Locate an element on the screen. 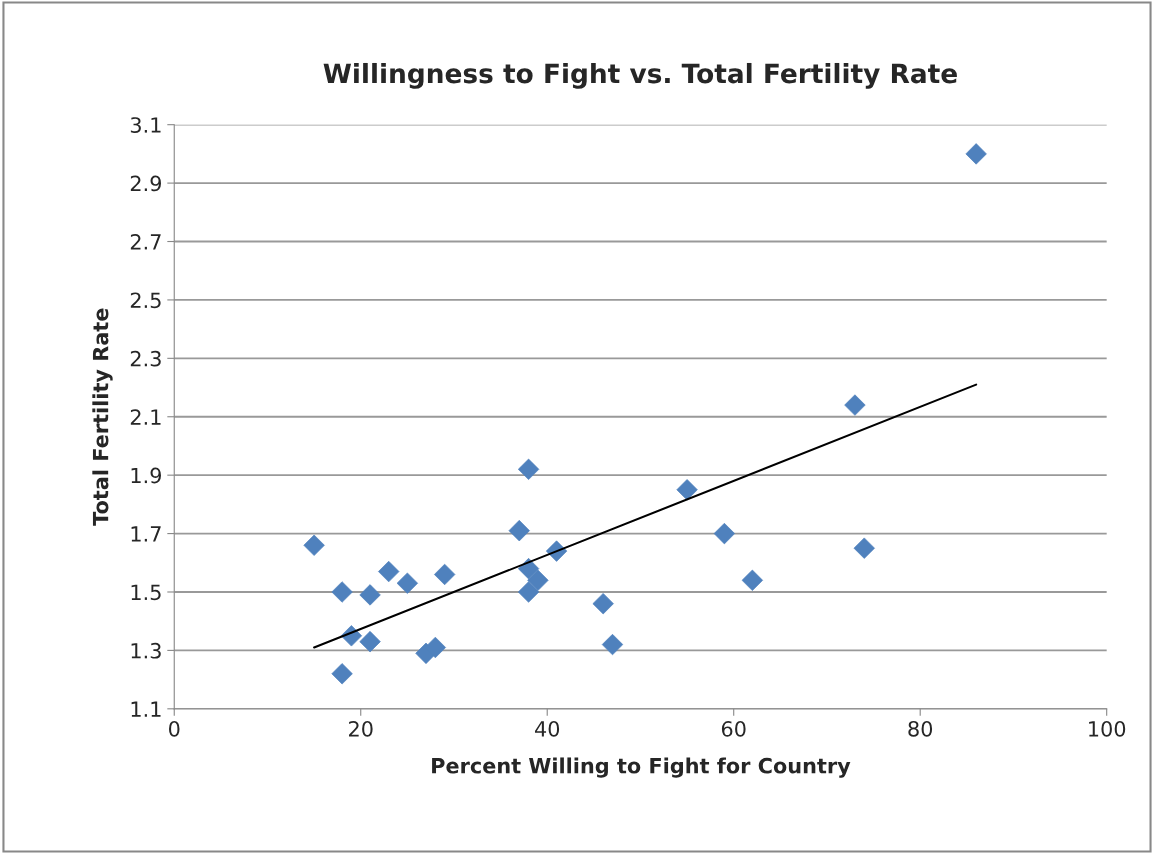 The image size is (1154, 854). y-tick-label: 2.5 is located at coordinates (145, 300).